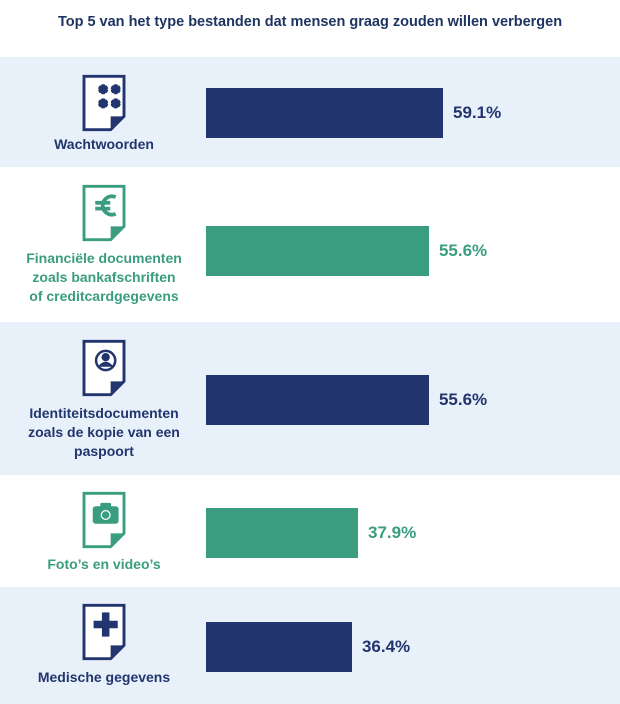  I want to click on camera-document-icon, so click(104, 520).